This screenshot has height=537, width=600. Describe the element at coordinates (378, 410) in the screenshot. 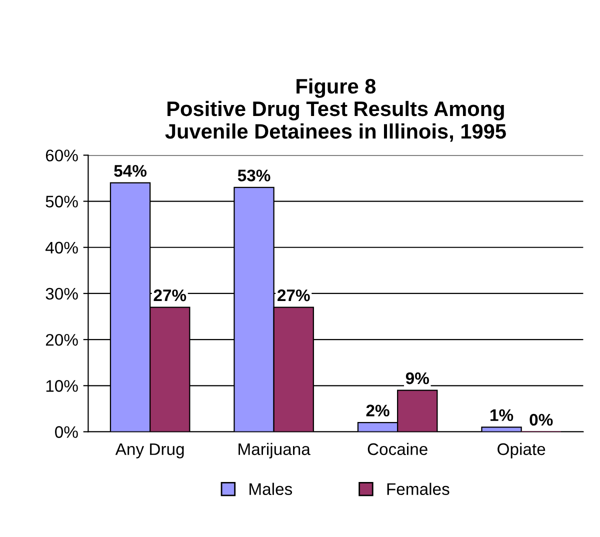

I see `data-label: 2%` at that location.